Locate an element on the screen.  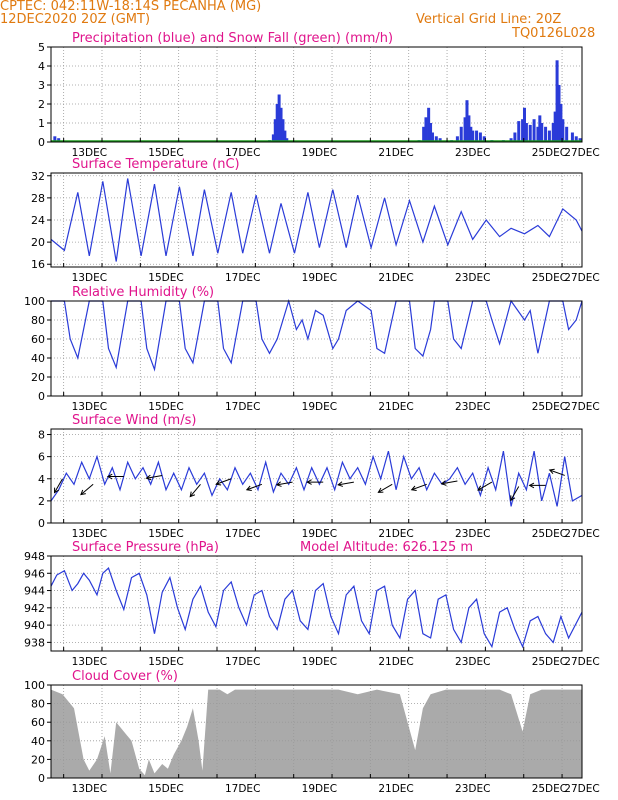
y-tick-label: 5 is located at coordinates (41, 47).